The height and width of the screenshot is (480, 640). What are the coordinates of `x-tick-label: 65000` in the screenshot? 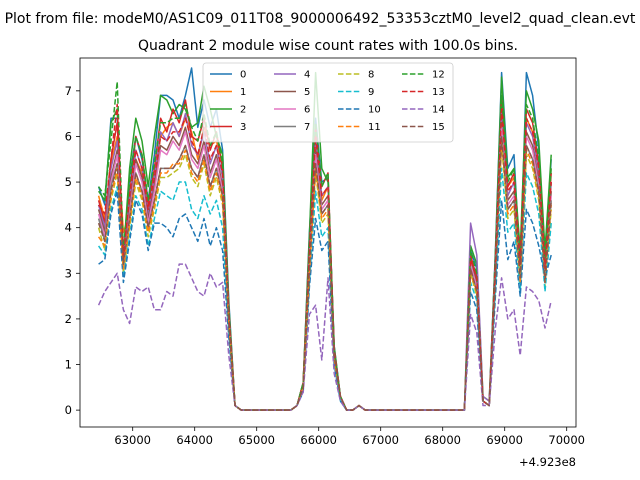 It's located at (256, 440).